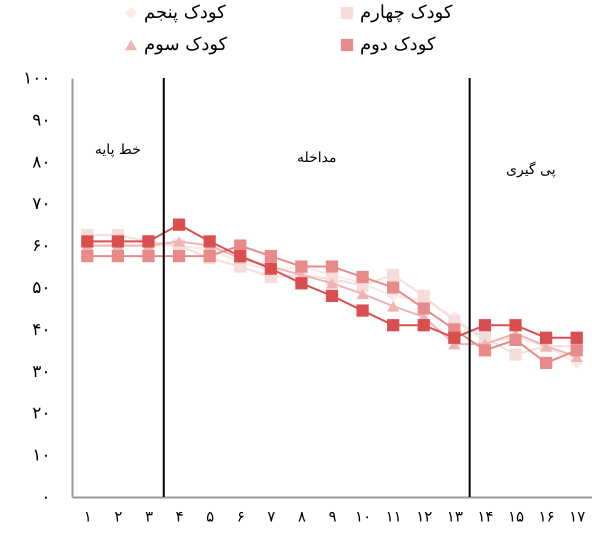 This screenshot has height=546, width=592. What do you see at coordinates (531, 169) in the screenshot?
I see `annotation: پی گیری` at bounding box center [531, 169].